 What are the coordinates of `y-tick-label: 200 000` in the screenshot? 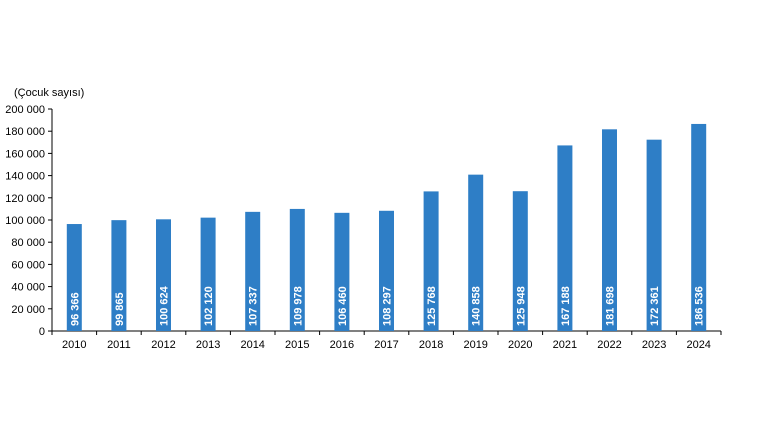 It's located at (25, 110).